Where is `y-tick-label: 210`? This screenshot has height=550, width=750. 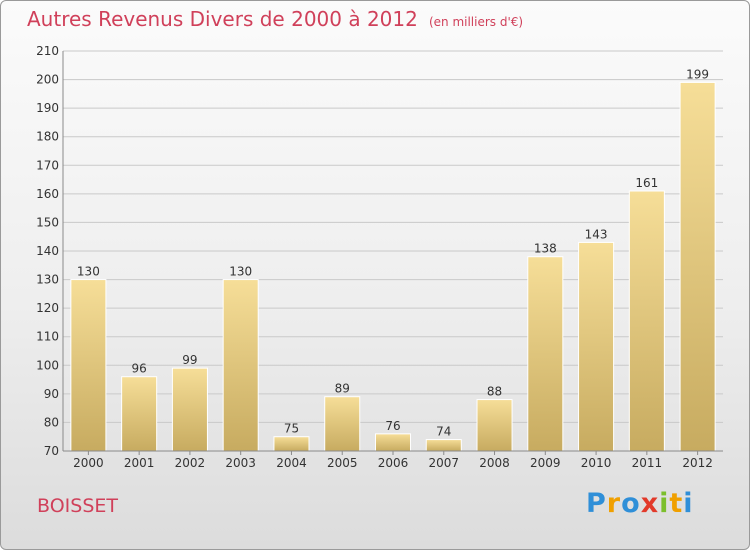 y-tick-label: 210 is located at coordinates (47, 51).